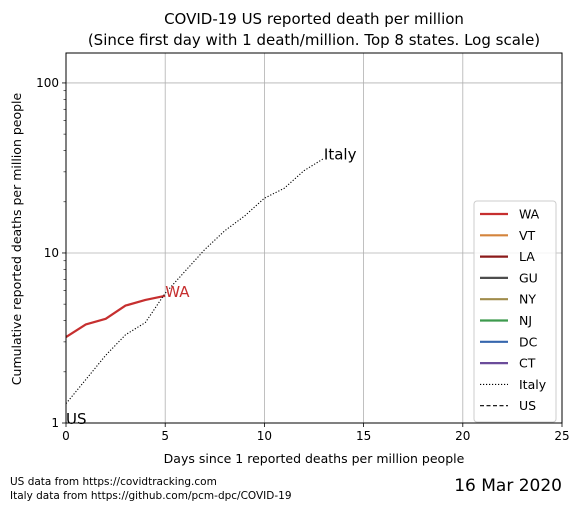  What do you see at coordinates (363, 436) in the screenshot?
I see `x-tick-label: 15` at bounding box center [363, 436].